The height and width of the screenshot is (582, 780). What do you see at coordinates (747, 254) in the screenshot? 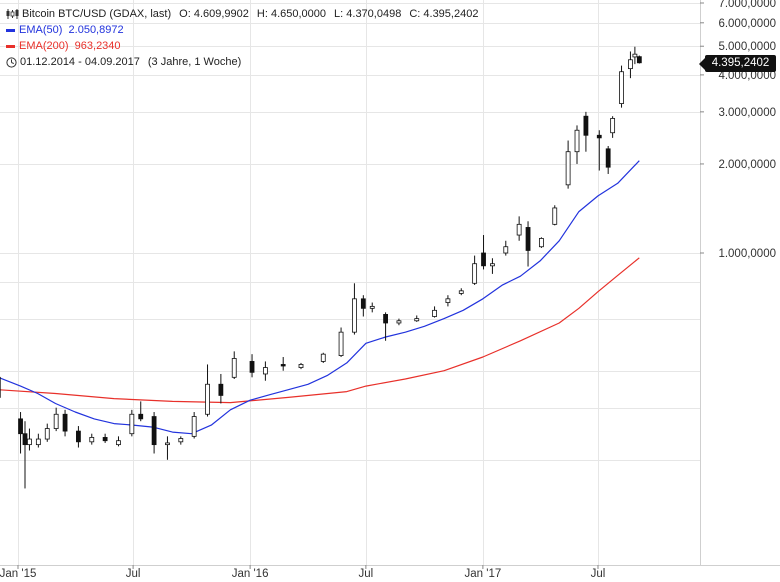
I see `y-tick-label: 1.000,0000` at bounding box center [747, 254].